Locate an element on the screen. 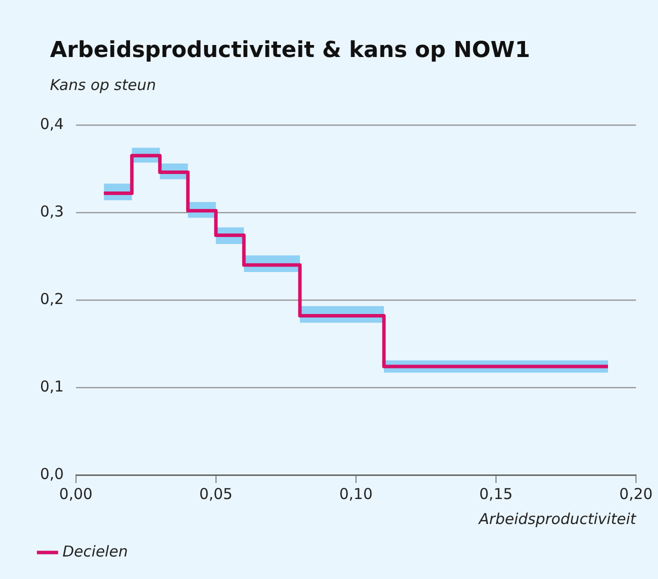 The image size is (658, 579). legend-label: Decielen is located at coordinates (95, 551).